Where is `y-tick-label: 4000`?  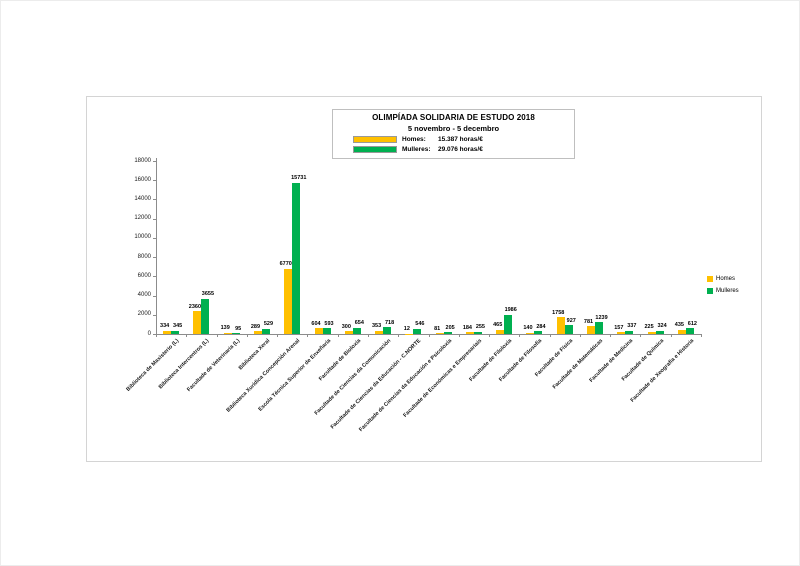 y-tick-label: 4000 is located at coordinates (144, 295).